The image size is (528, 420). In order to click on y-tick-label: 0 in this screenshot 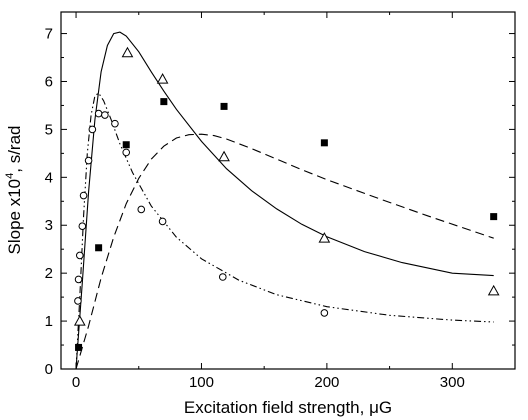, I will do `click(49, 369)`.